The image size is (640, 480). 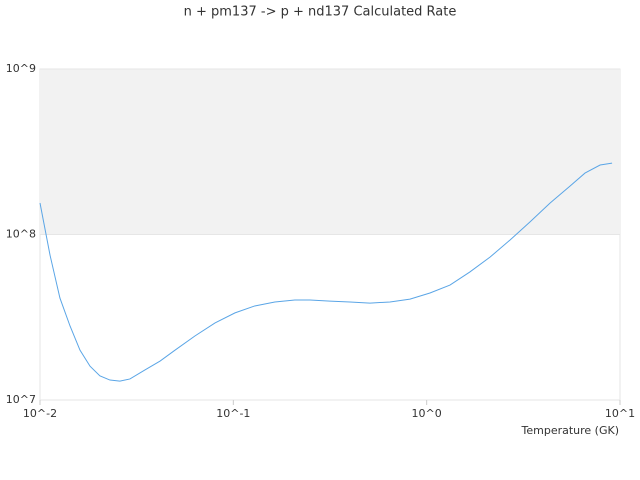 I want to click on x-tick-label: 10^1, so click(x=620, y=413).